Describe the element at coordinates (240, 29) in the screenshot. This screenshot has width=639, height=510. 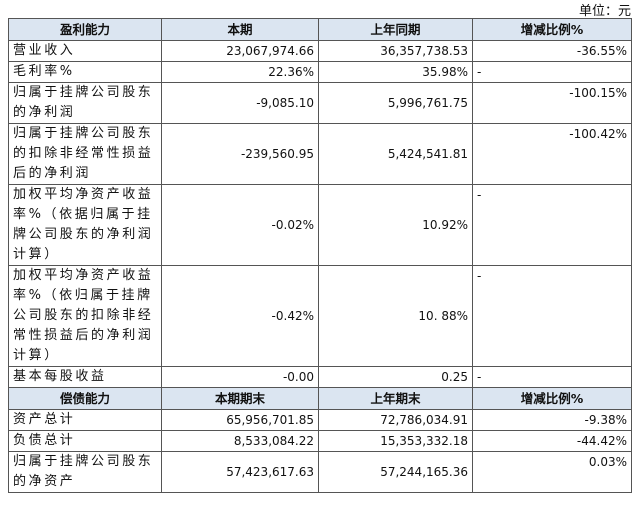
I see `header-cell: 本期` at that location.